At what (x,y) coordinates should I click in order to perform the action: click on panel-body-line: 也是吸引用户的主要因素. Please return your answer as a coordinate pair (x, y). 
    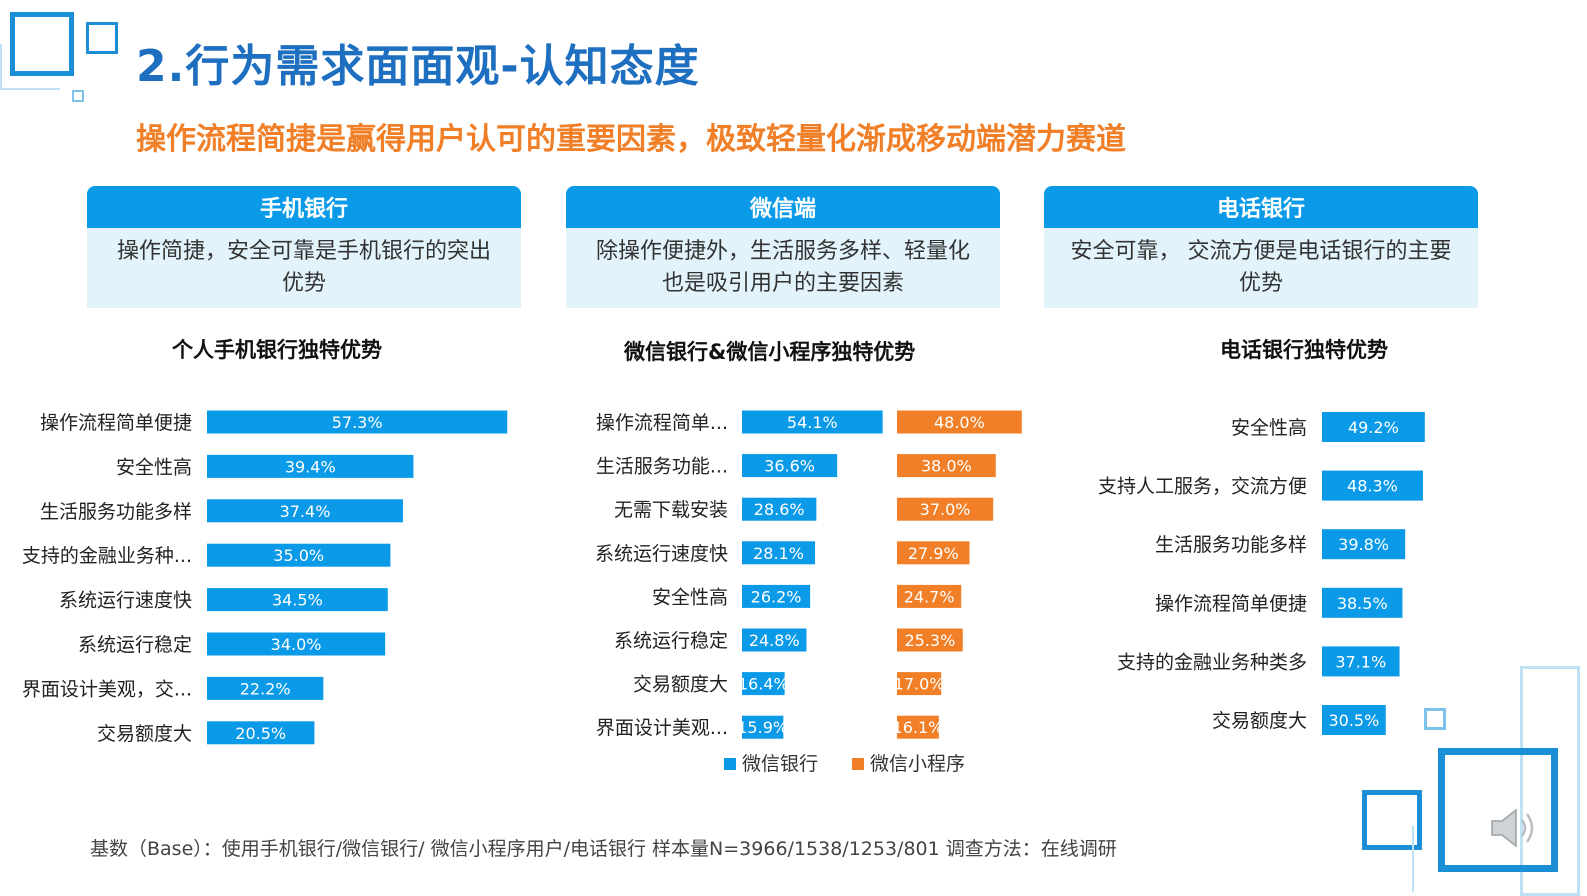
    Looking at the image, I should click on (782, 283).